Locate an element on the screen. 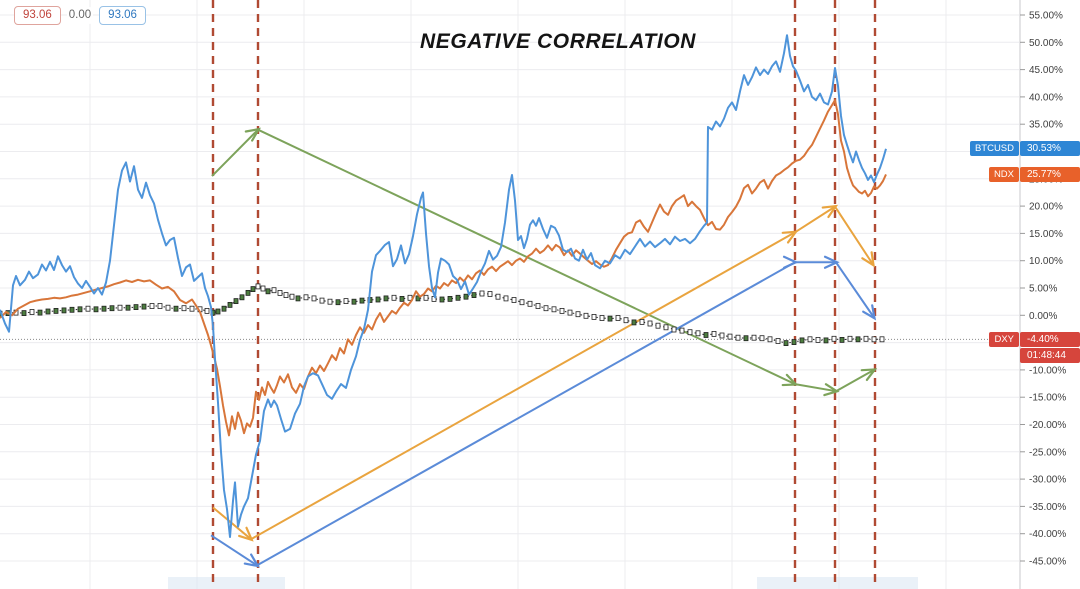  price-label-dxy: DXY is located at coordinates (1004, 339).